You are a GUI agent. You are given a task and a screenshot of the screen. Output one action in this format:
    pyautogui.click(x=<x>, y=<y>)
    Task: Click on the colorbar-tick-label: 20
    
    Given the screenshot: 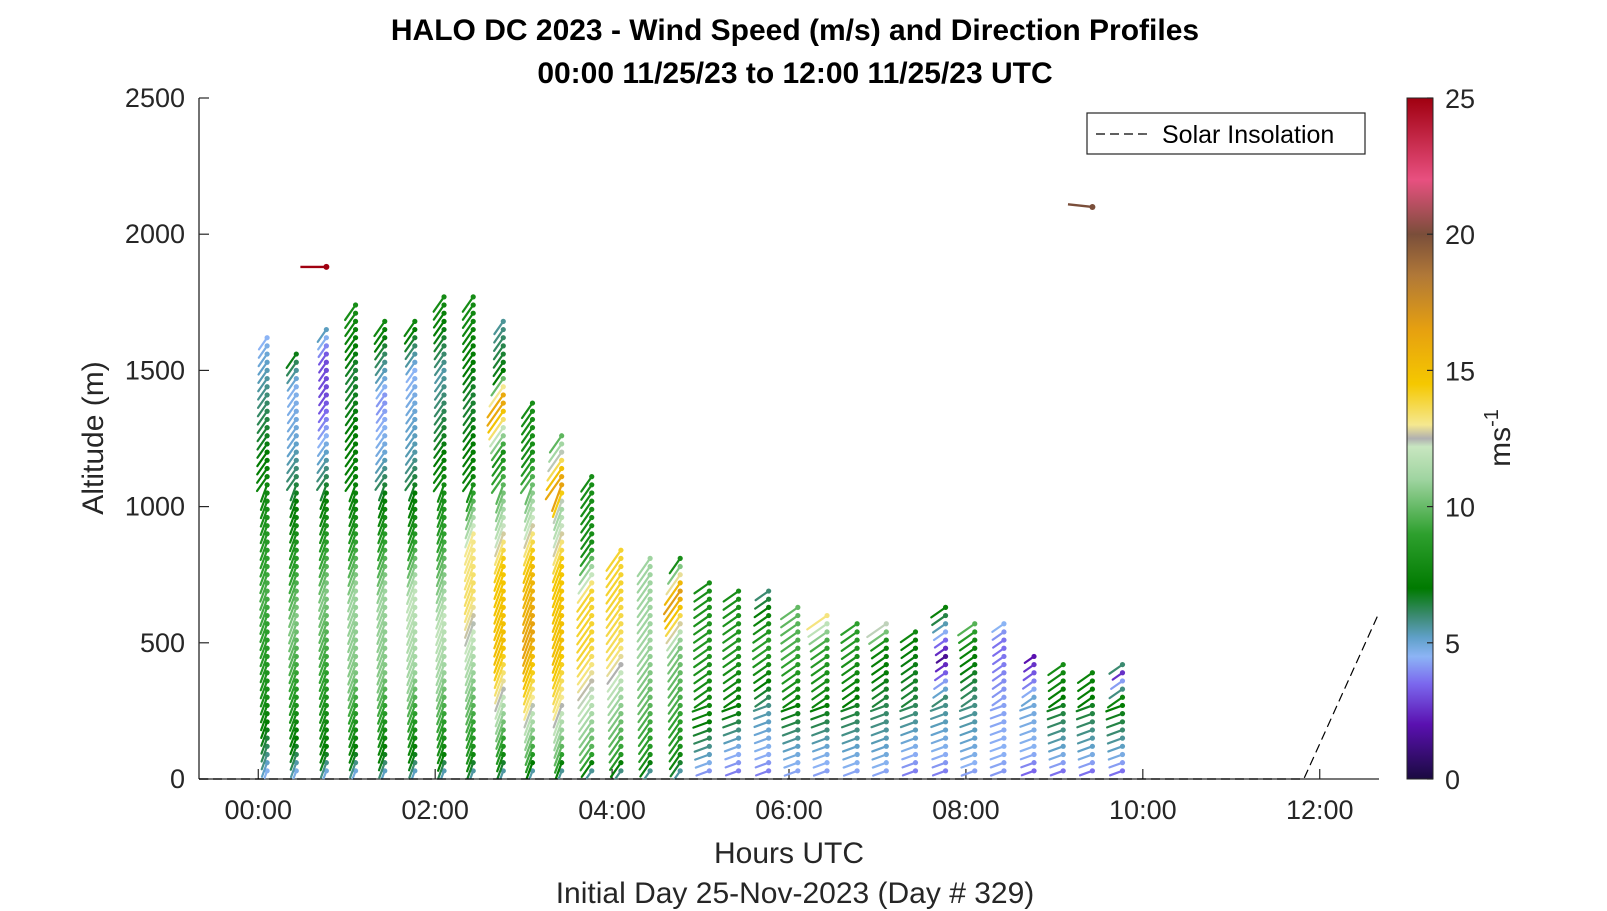 What is the action you would take?
    pyautogui.click(x=1460, y=235)
    